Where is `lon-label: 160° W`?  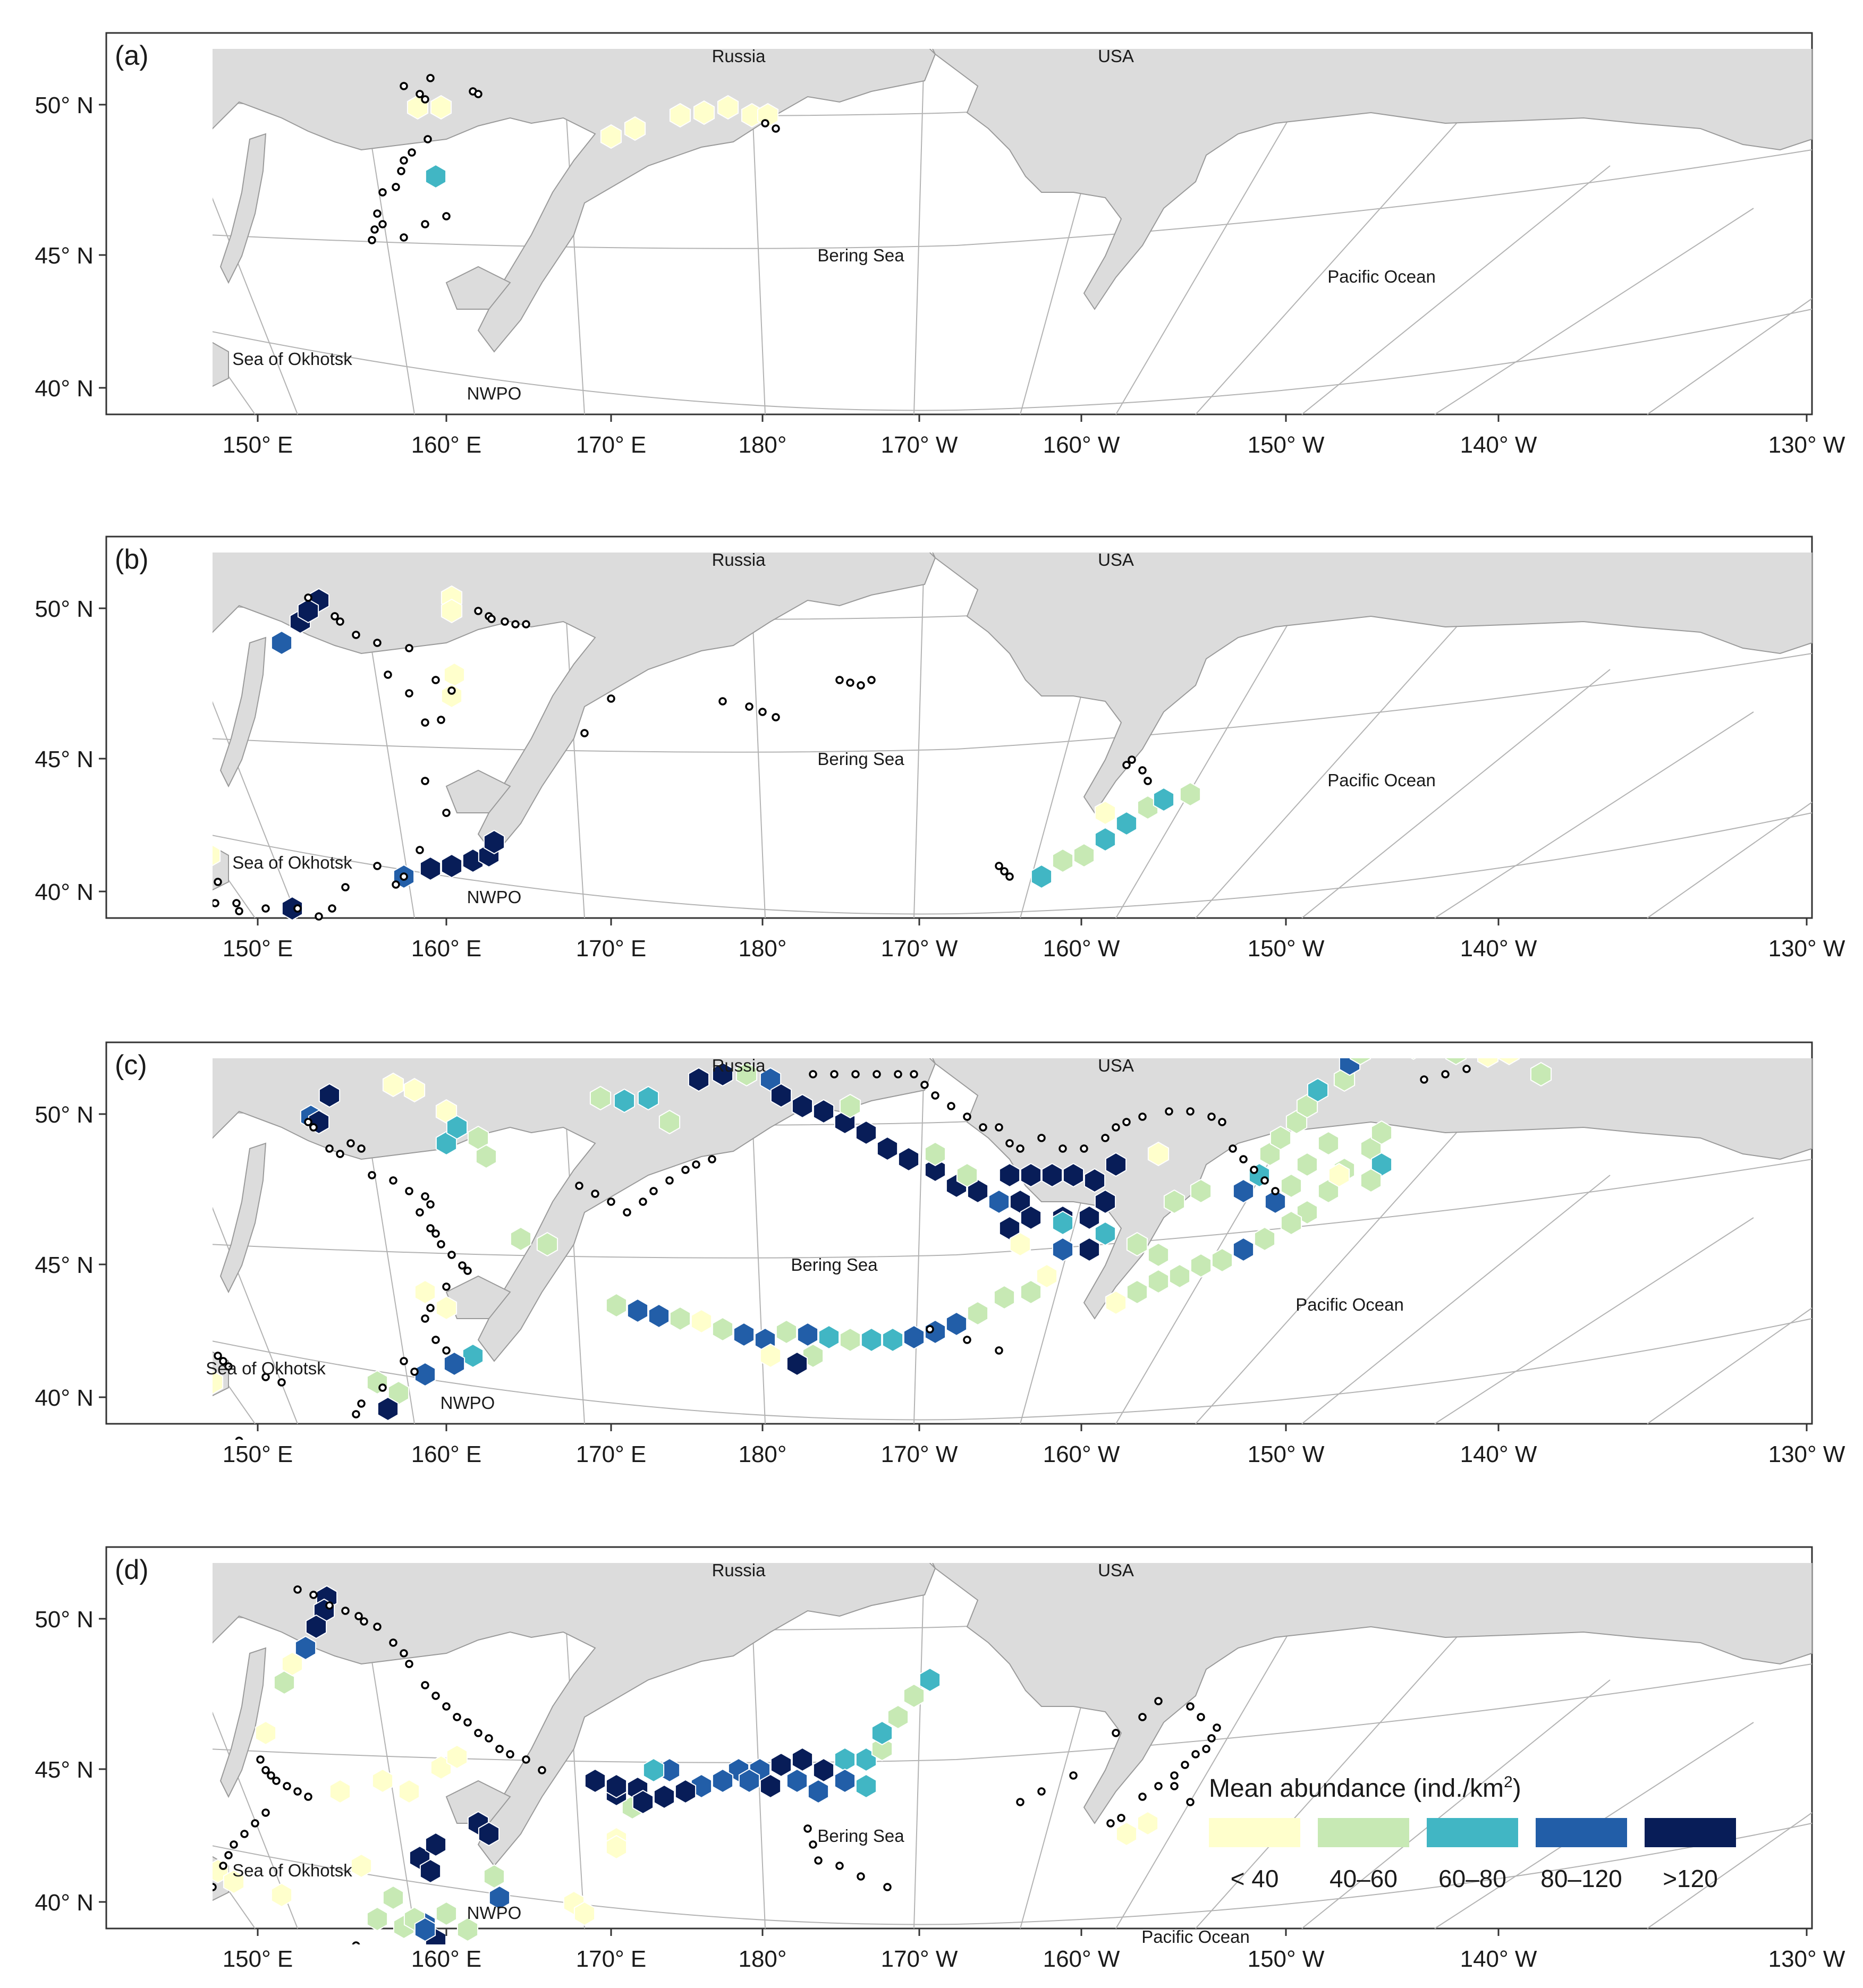
lon-label: 160° W is located at coordinates (1081, 1454).